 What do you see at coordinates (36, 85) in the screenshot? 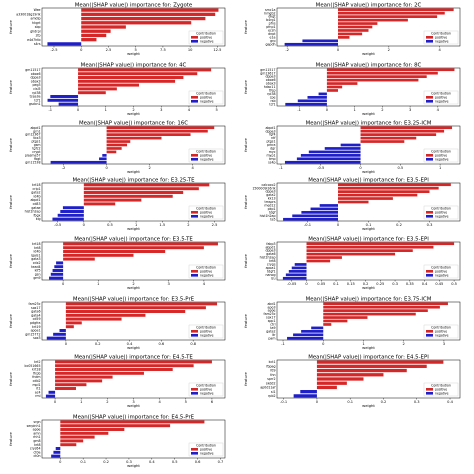
I see `category-label: peg3` at bounding box center [36, 85].